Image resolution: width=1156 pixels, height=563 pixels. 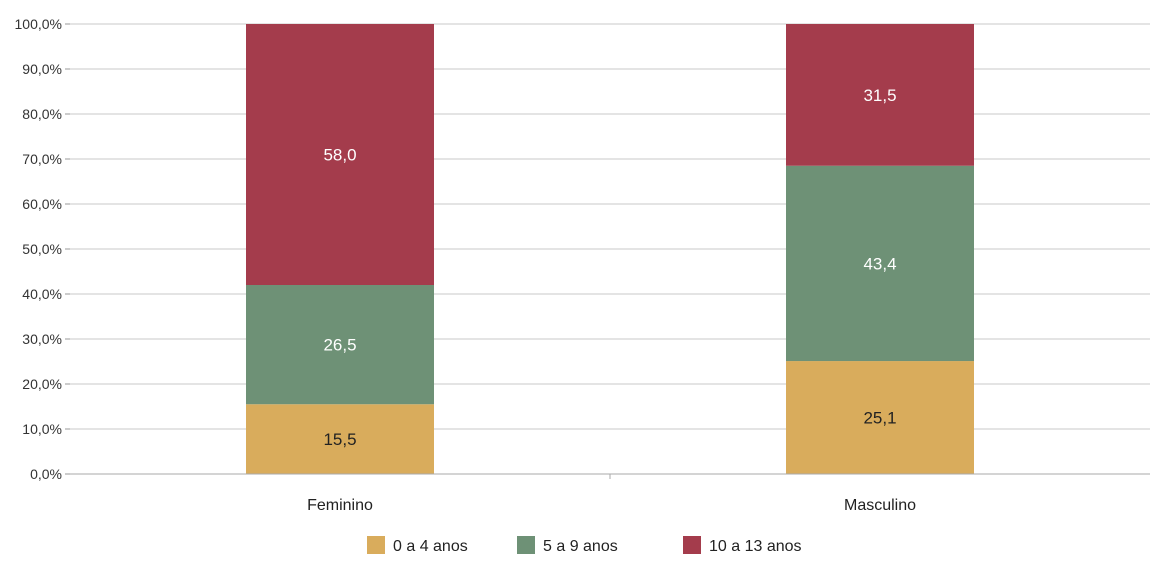 What do you see at coordinates (42, 294) in the screenshot?
I see `y-tick-label: 40,0%` at bounding box center [42, 294].